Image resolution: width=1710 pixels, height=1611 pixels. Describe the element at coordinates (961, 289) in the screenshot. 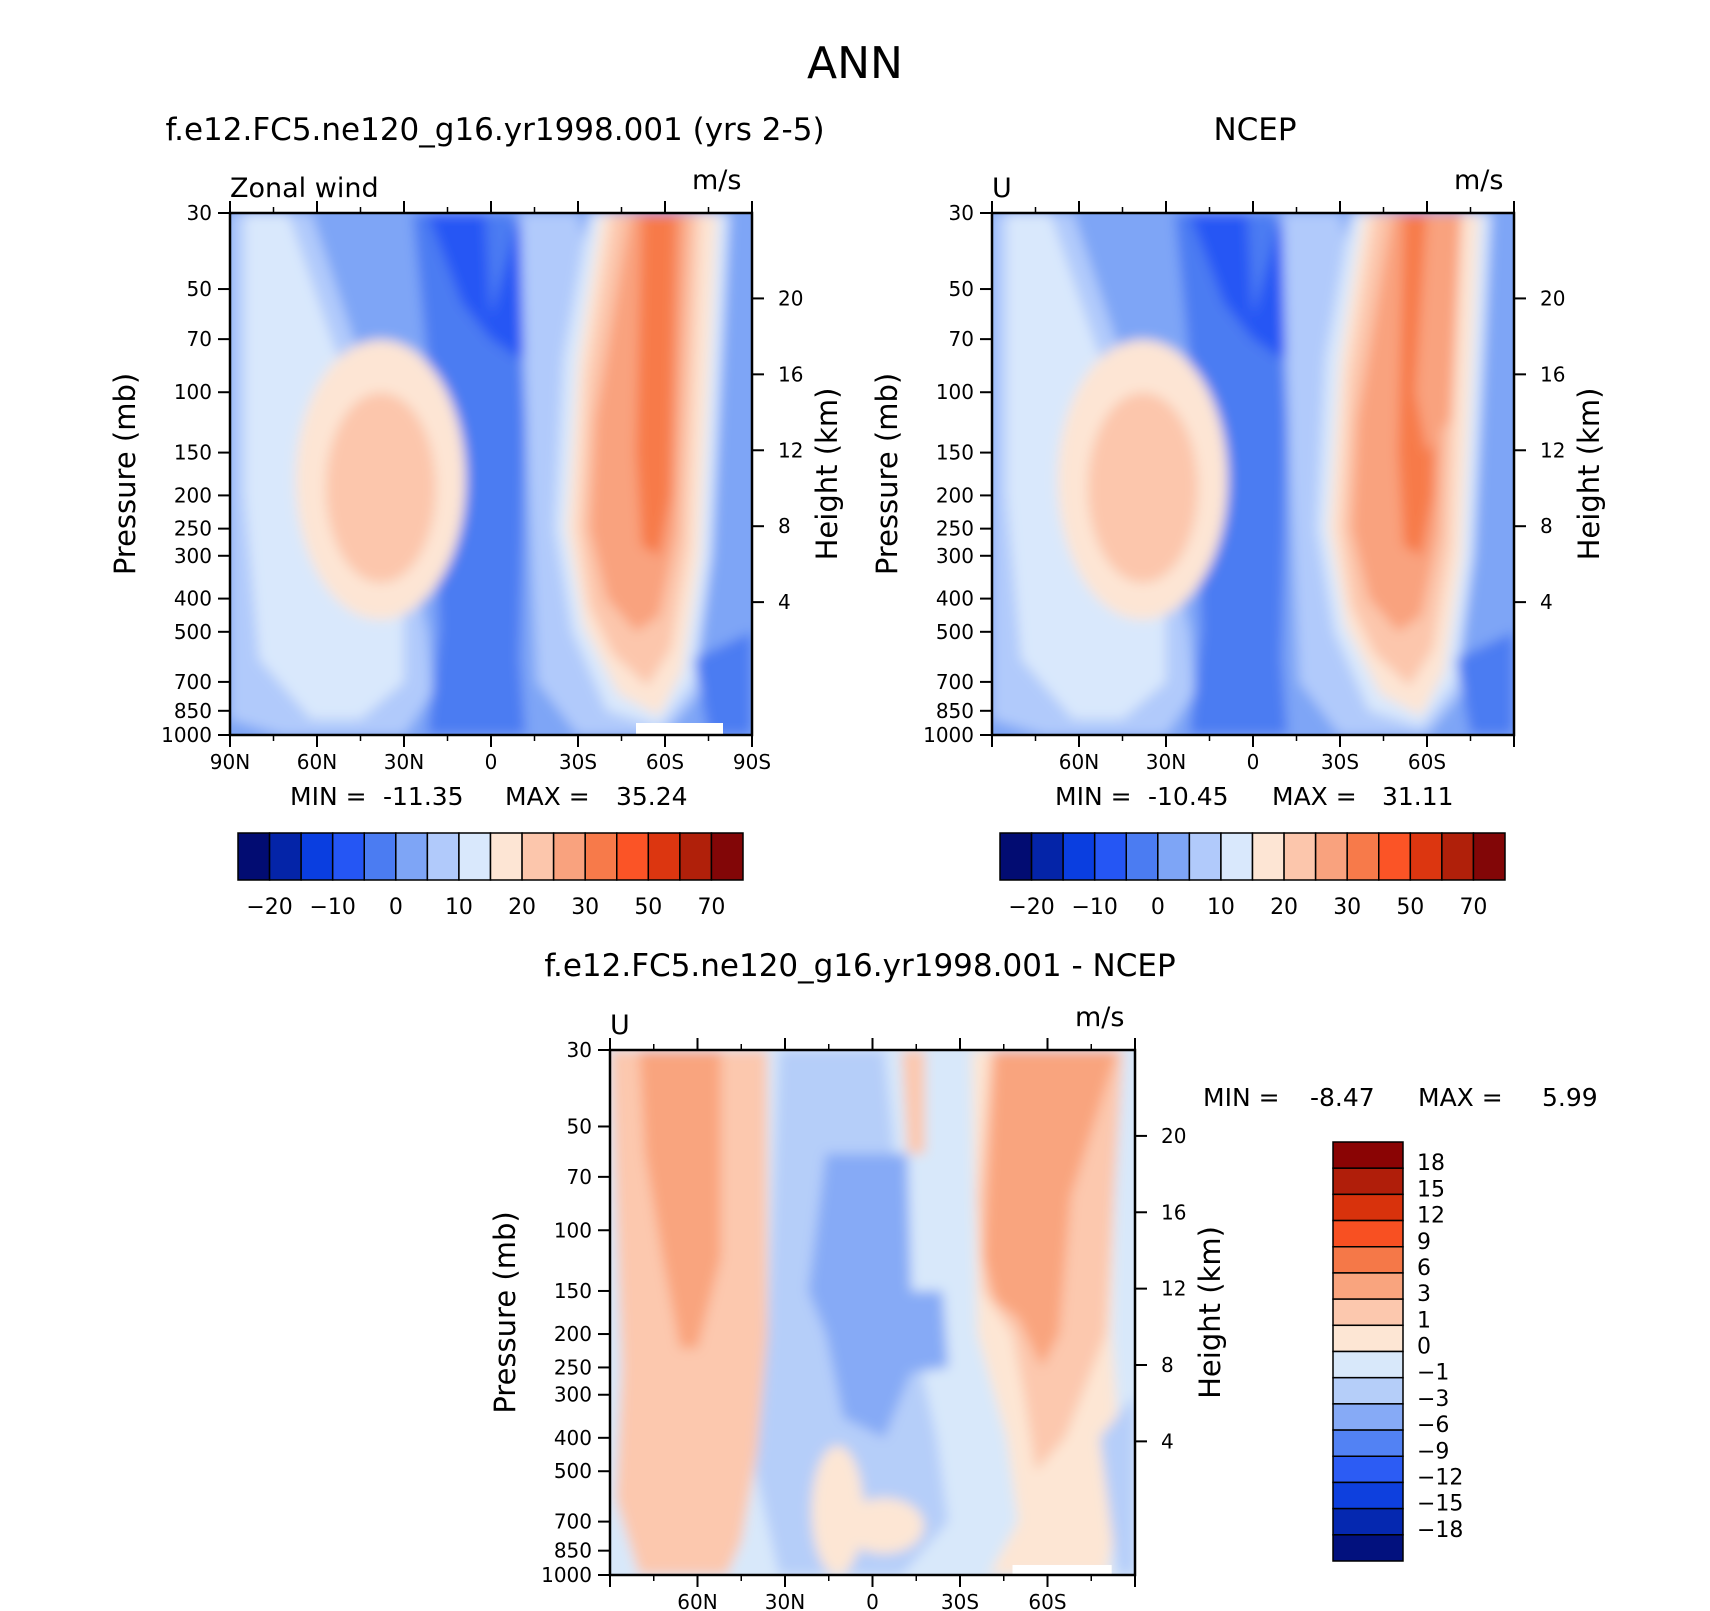

I see `y-tick-label: 50` at that location.